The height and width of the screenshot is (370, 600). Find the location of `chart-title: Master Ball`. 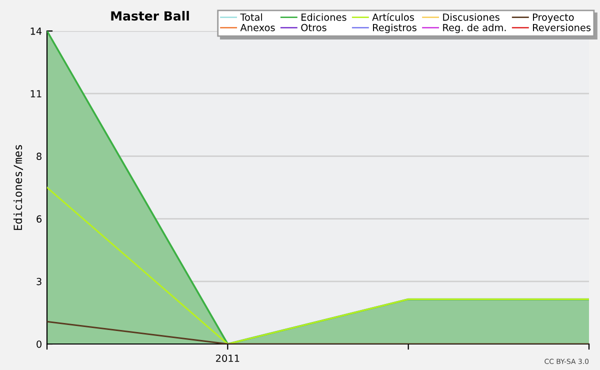

chart-title: Master Ball is located at coordinates (150, 15).